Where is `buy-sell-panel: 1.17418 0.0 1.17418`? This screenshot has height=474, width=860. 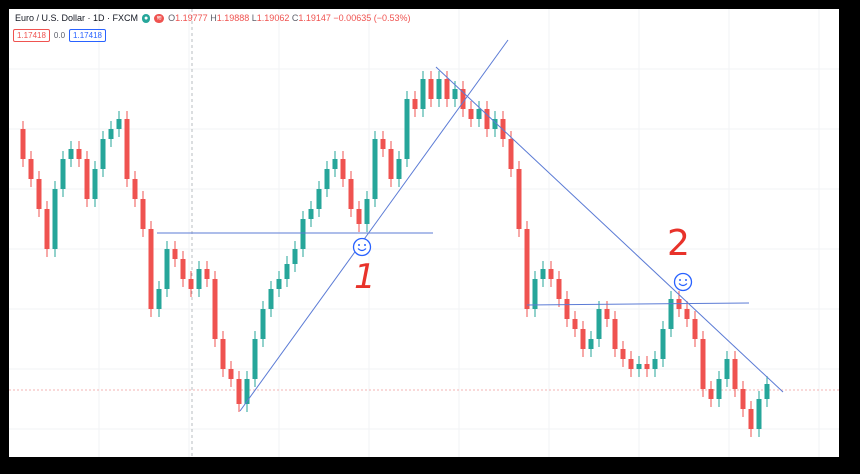 buy-sell-panel: 1.17418 0.0 1.17418 is located at coordinates (59, 35).